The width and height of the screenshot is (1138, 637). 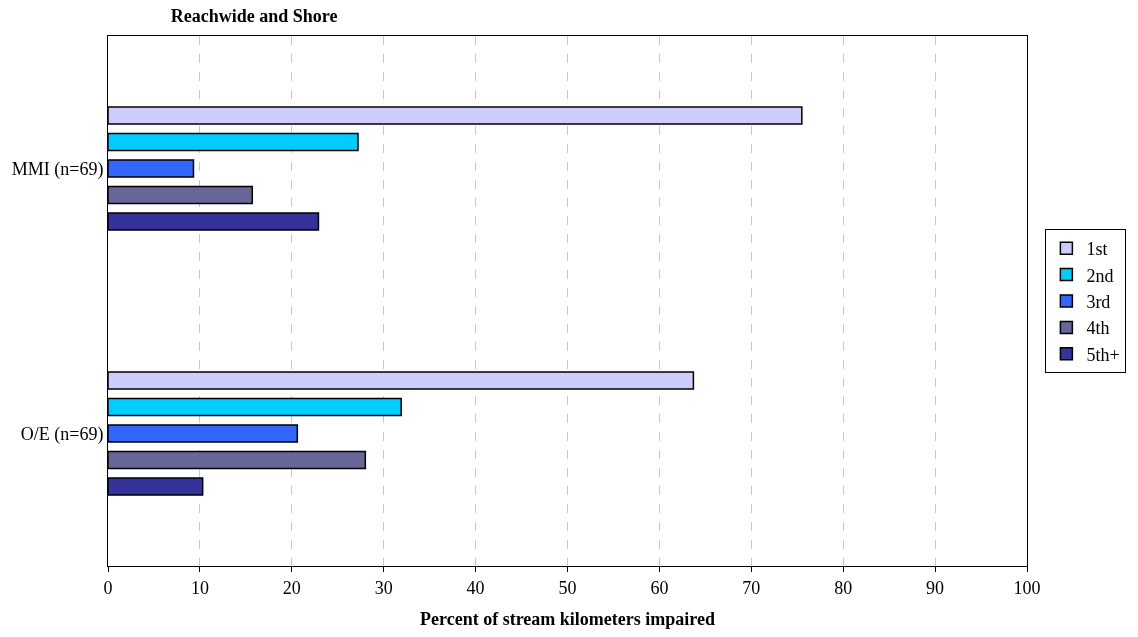 What do you see at coordinates (199, 587) in the screenshot?
I see `x-tick-label: 10` at bounding box center [199, 587].